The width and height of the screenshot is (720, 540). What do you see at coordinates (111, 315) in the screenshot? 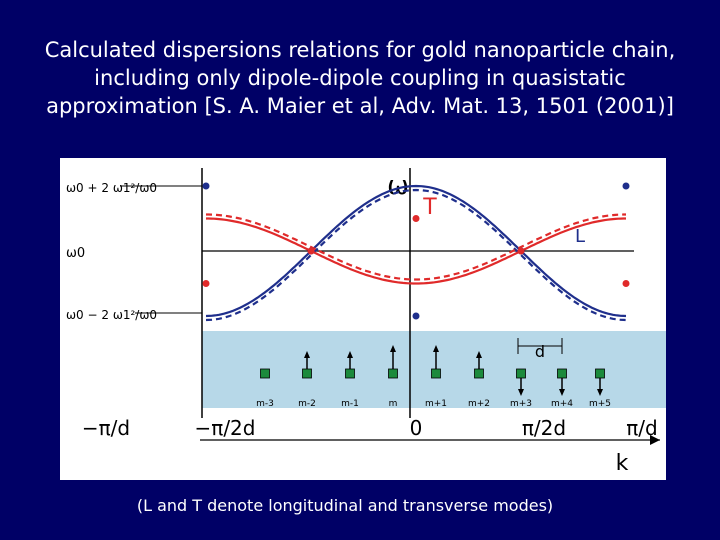
I see `y-tick-label: ω0 − 2 ω1²/ω0` at bounding box center [111, 315].